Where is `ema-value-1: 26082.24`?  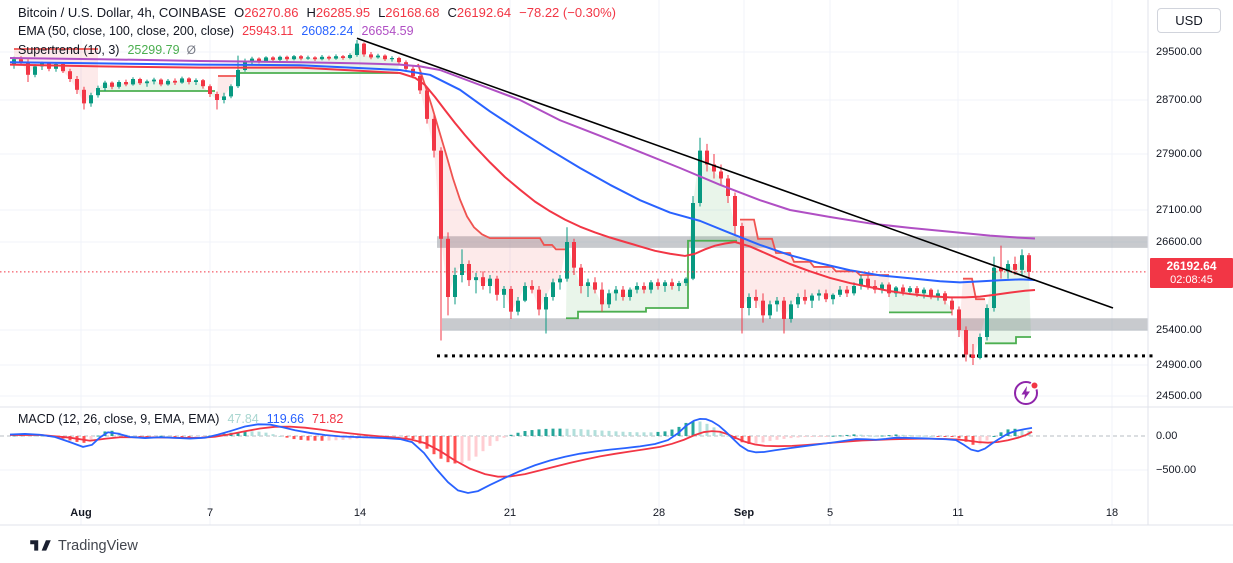
ema-value-1: 26082.24 is located at coordinates (327, 31).